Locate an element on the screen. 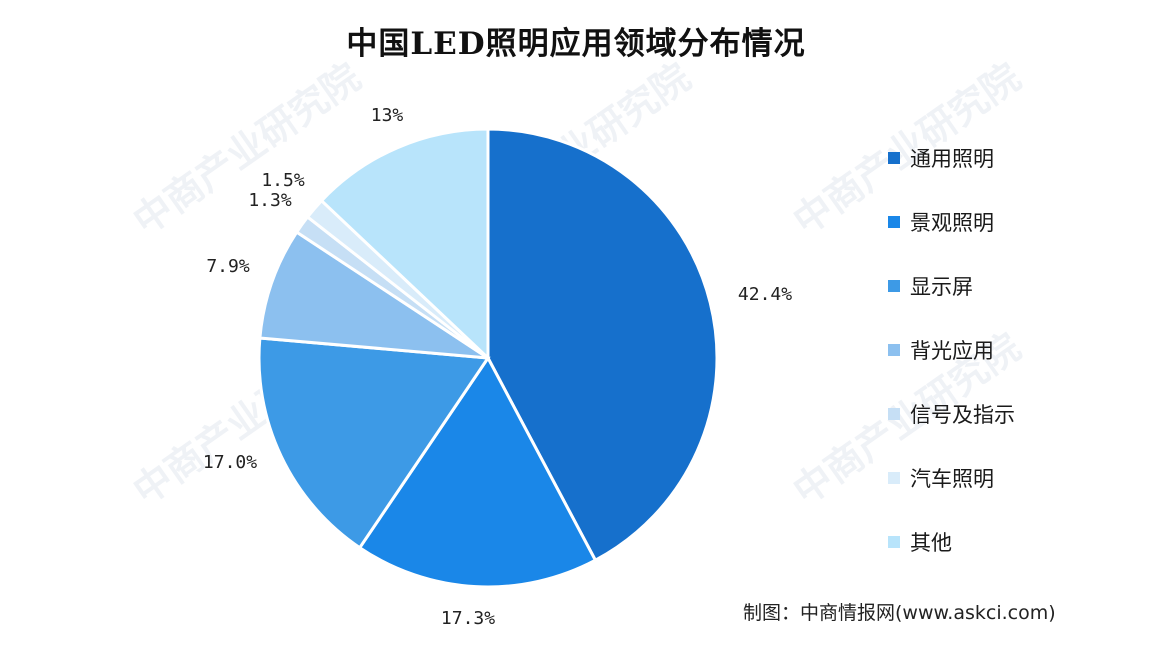 Image resolution: width=1152 pixels, height=654 pixels. legend-label: 其他 is located at coordinates (931, 543).